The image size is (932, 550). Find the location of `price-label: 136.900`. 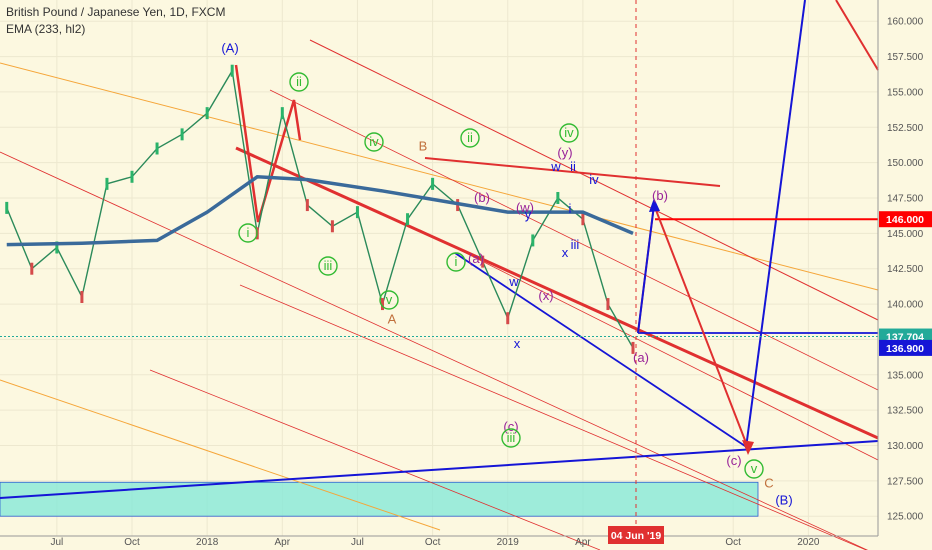

price-label: 136.900 is located at coordinates (905, 349).